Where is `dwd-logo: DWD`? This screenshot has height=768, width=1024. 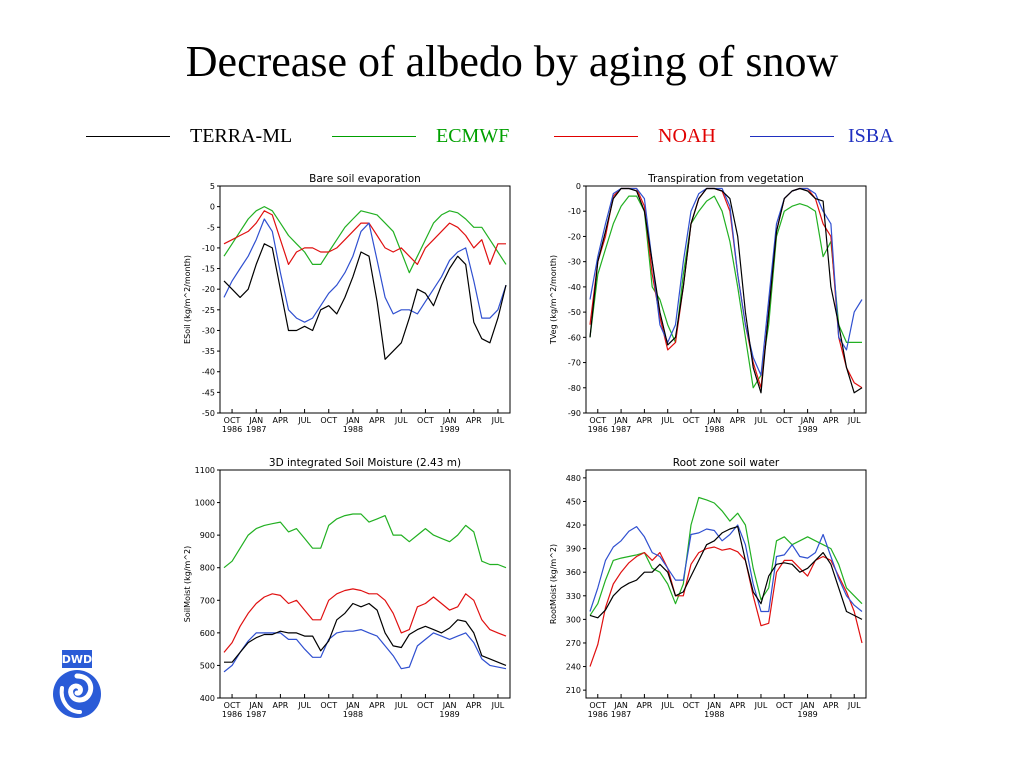 dwd-logo: DWD is located at coordinates (77, 684).